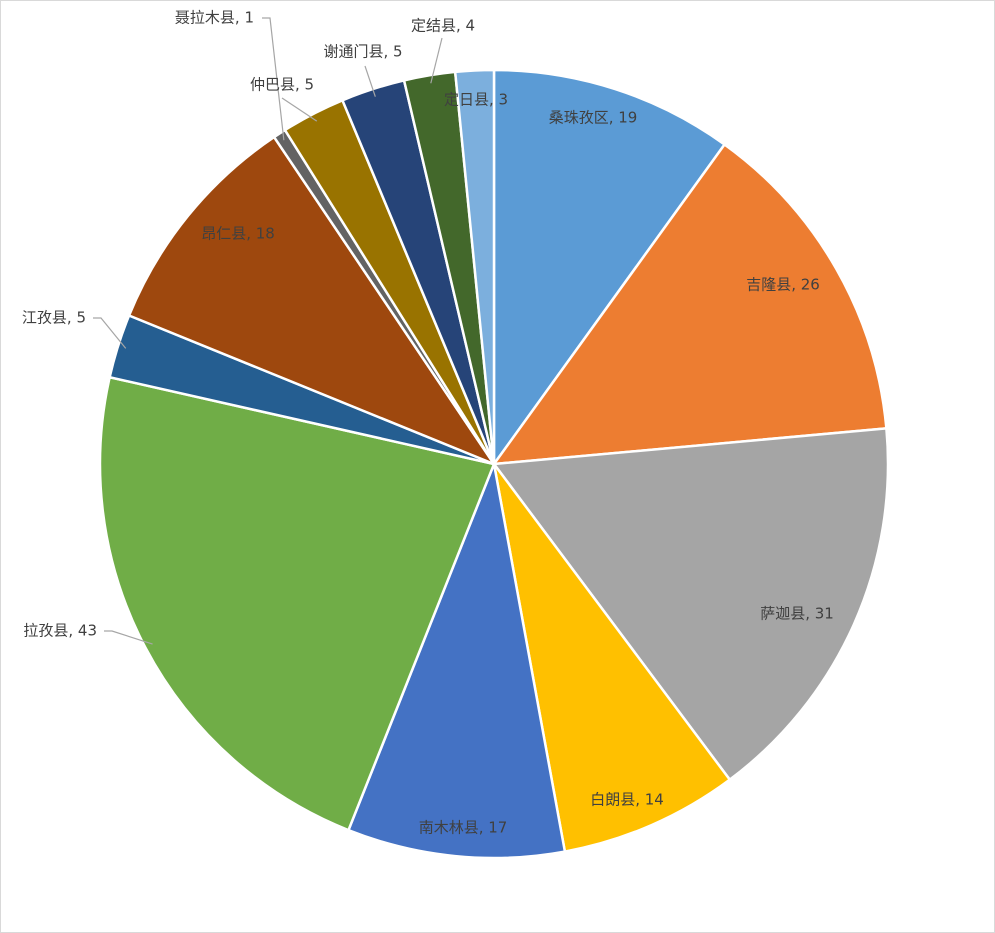 The height and width of the screenshot is (933, 995). What do you see at coordinates (476, 100) in the screenshot?
I see `data-label: 定日县, 3` at bounding box center [476, 100].